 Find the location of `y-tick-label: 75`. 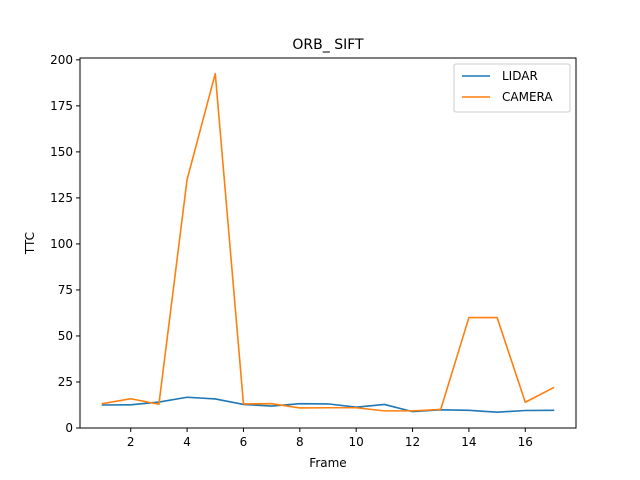

y-tick-label: 75 is located at coordinates (65, 290).